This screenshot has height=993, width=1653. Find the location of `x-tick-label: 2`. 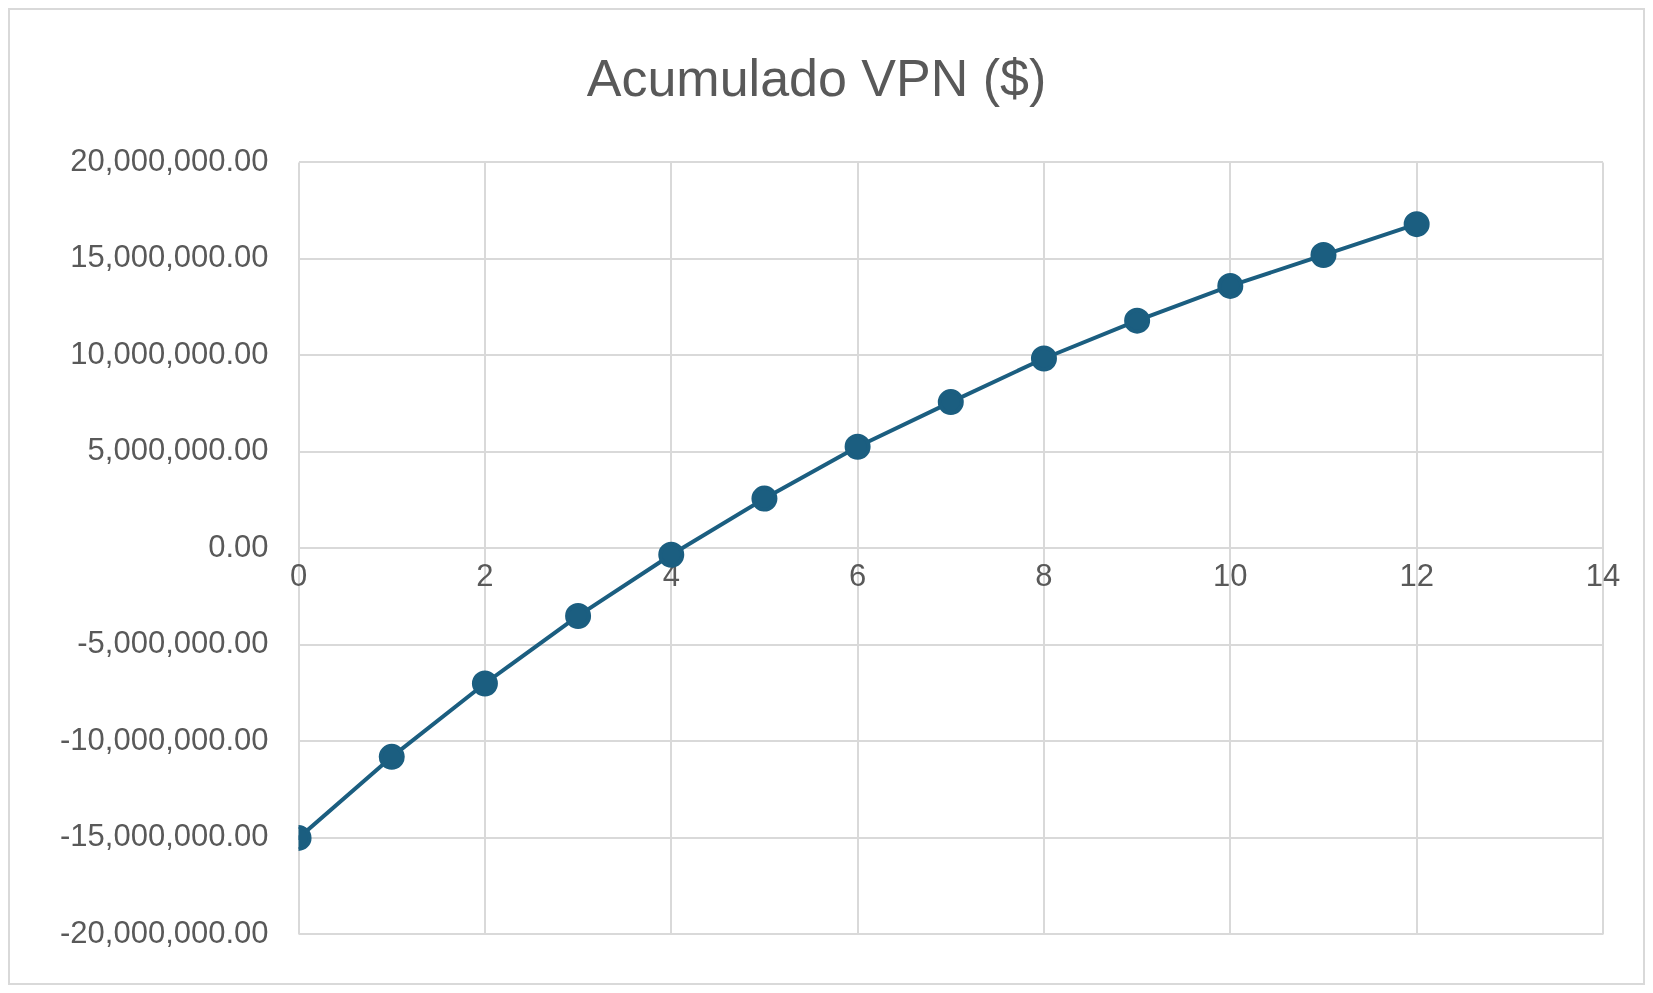

x-tick-label: 2 is located at coordinates (485, 575).